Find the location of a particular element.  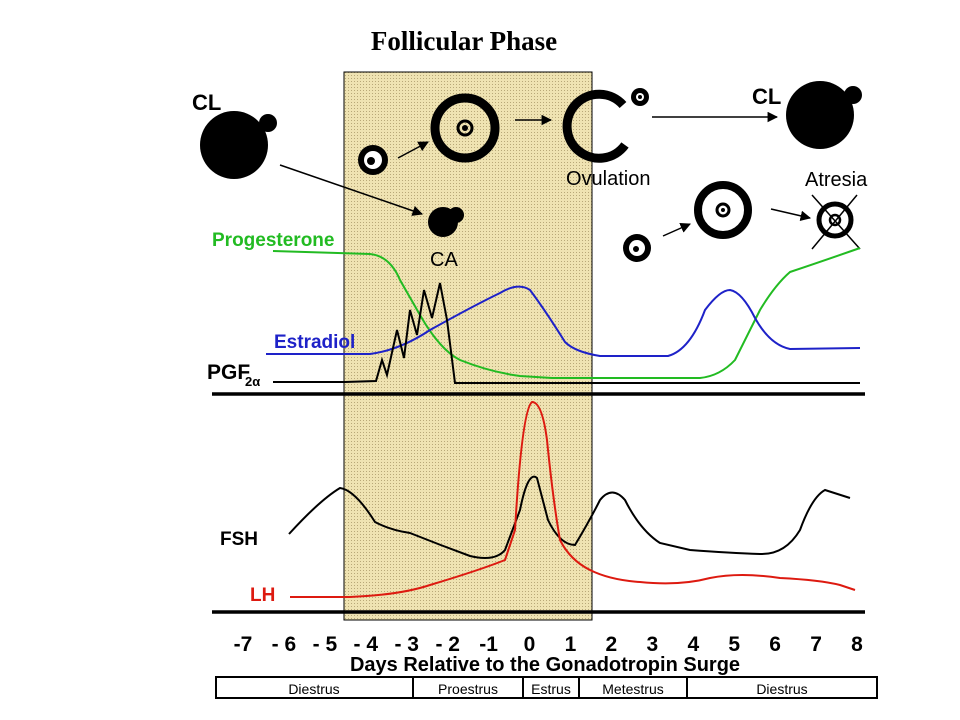

x-axis-tick-label: 5 is located at coordinates (734, 644).